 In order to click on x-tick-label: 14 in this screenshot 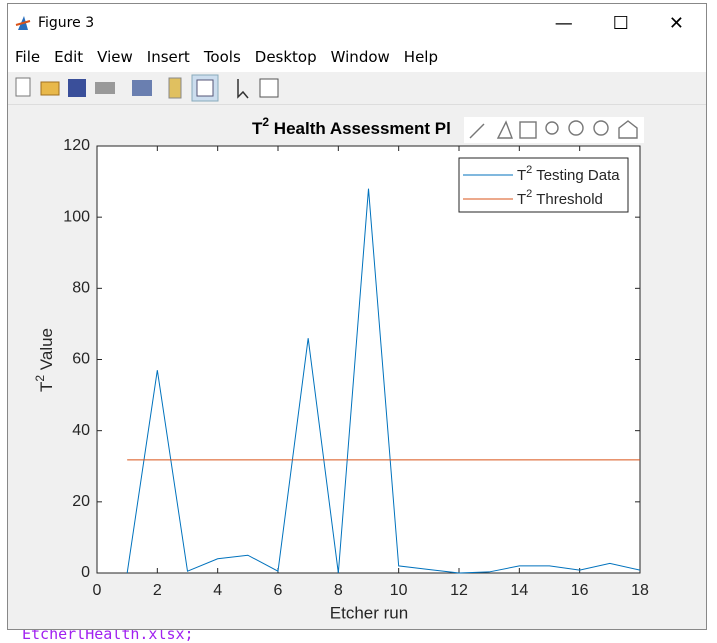, I will do `click(519, 590)`.